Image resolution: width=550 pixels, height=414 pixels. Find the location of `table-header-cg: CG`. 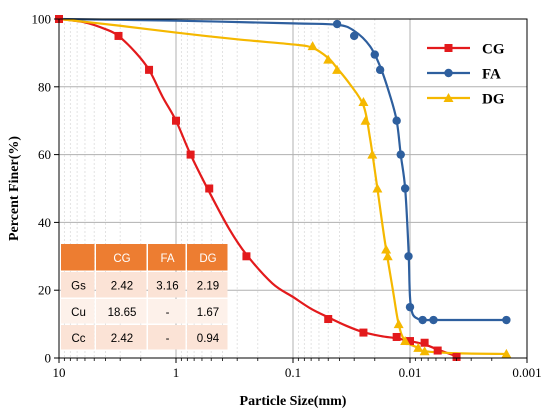

table-header-cg: CG is located at coordinates (121, 259).